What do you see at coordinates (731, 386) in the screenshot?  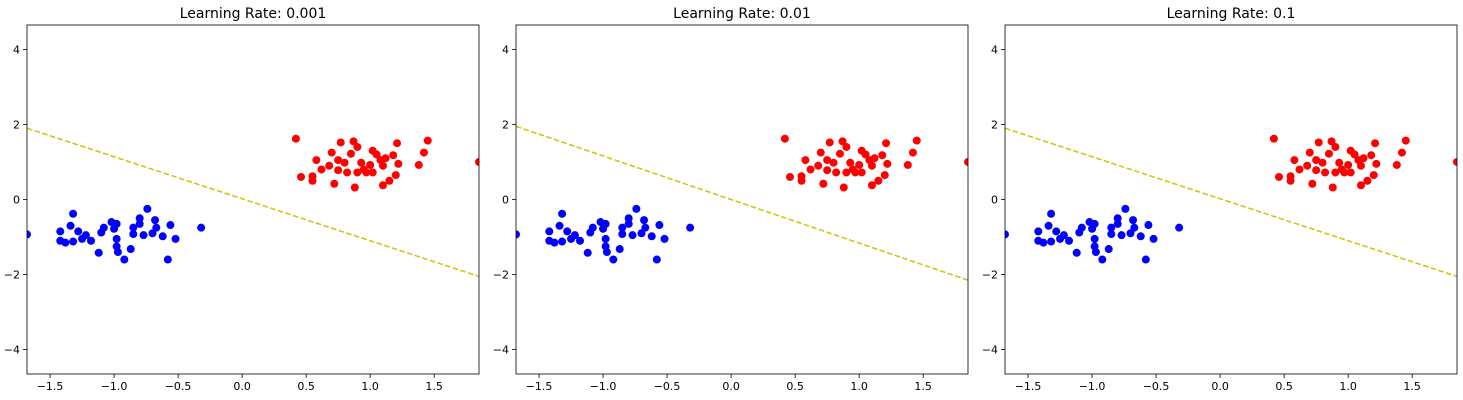 I see `x-tick-label: 0.0` at bounding box center [731, 386].